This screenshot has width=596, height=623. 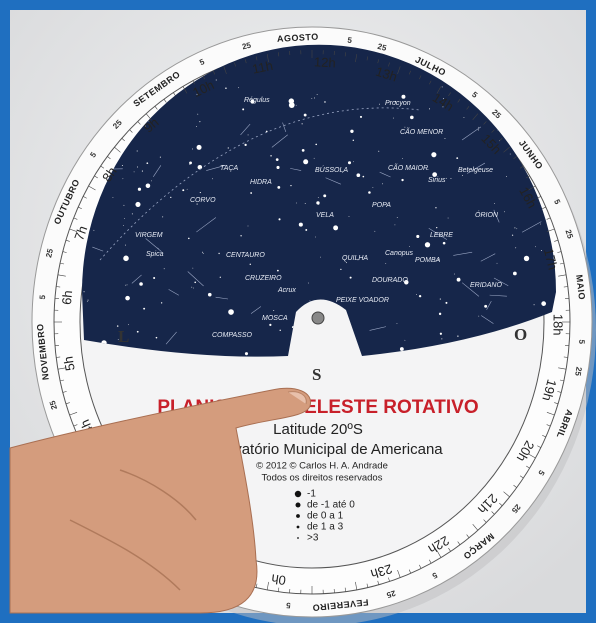 I want to click on sky-label: BÚSSOLA, so click(x=331, y=169).